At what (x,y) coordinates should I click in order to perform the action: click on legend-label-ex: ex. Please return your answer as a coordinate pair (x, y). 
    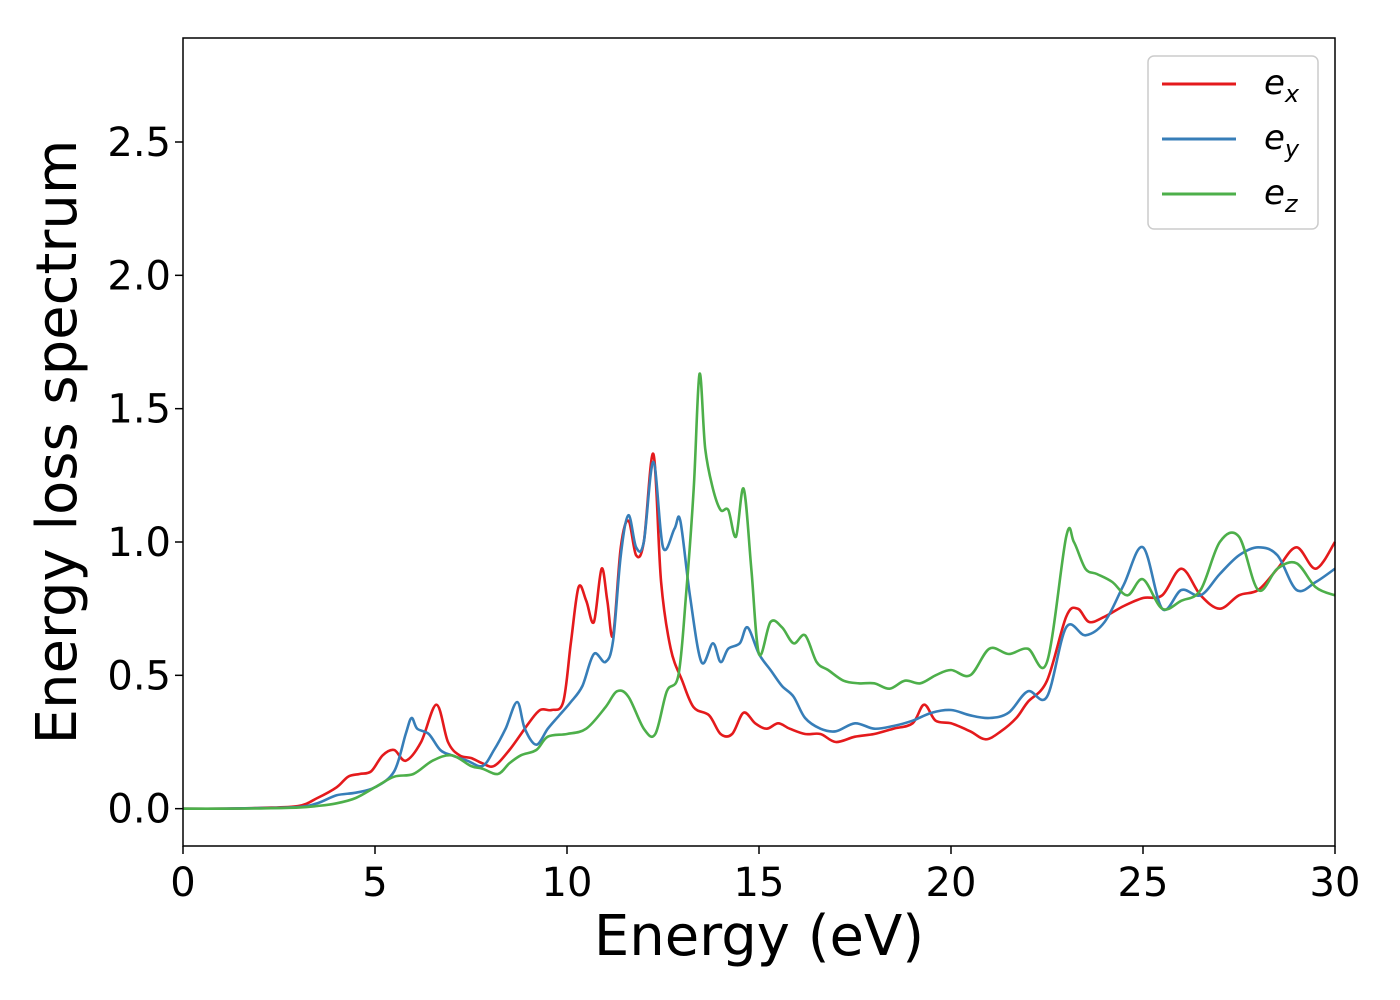
    Looking at the image, I should click on (1282, 85).